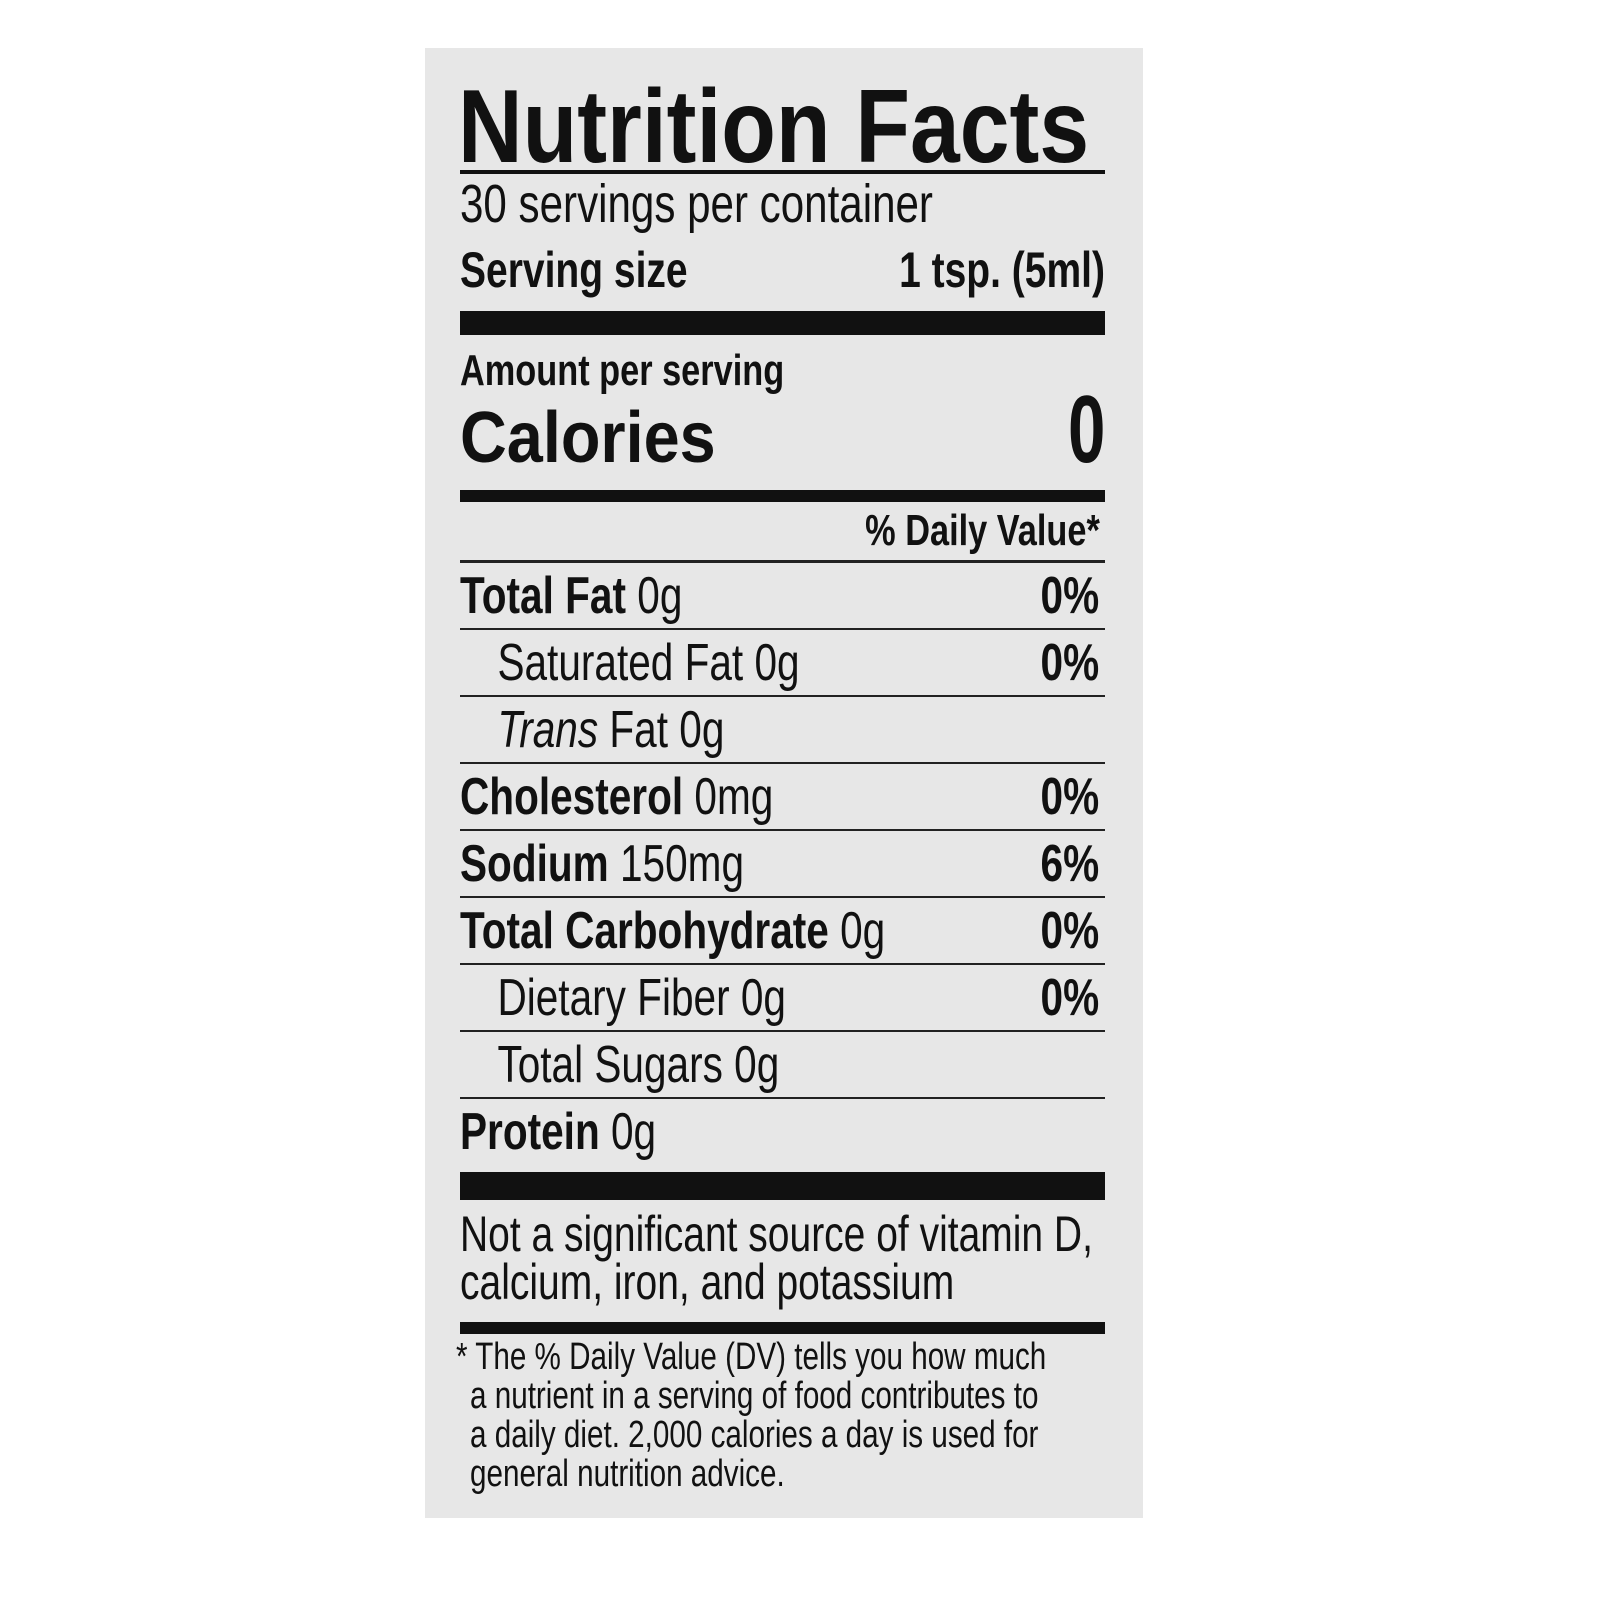  Describe the element at coordinates (782, 663) in the screenshot. I see `nutrient-row-saturated-fat: Saturated Fat 0g 0%` at that location.